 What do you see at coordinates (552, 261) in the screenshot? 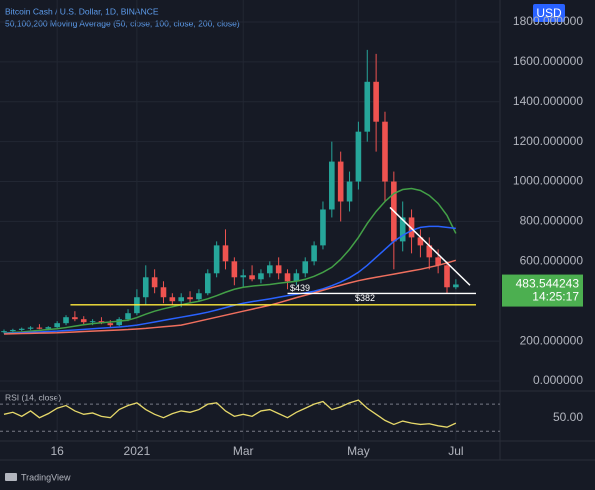
I see `y-tick-label: 600.000000` at bounding box center [552, 261].